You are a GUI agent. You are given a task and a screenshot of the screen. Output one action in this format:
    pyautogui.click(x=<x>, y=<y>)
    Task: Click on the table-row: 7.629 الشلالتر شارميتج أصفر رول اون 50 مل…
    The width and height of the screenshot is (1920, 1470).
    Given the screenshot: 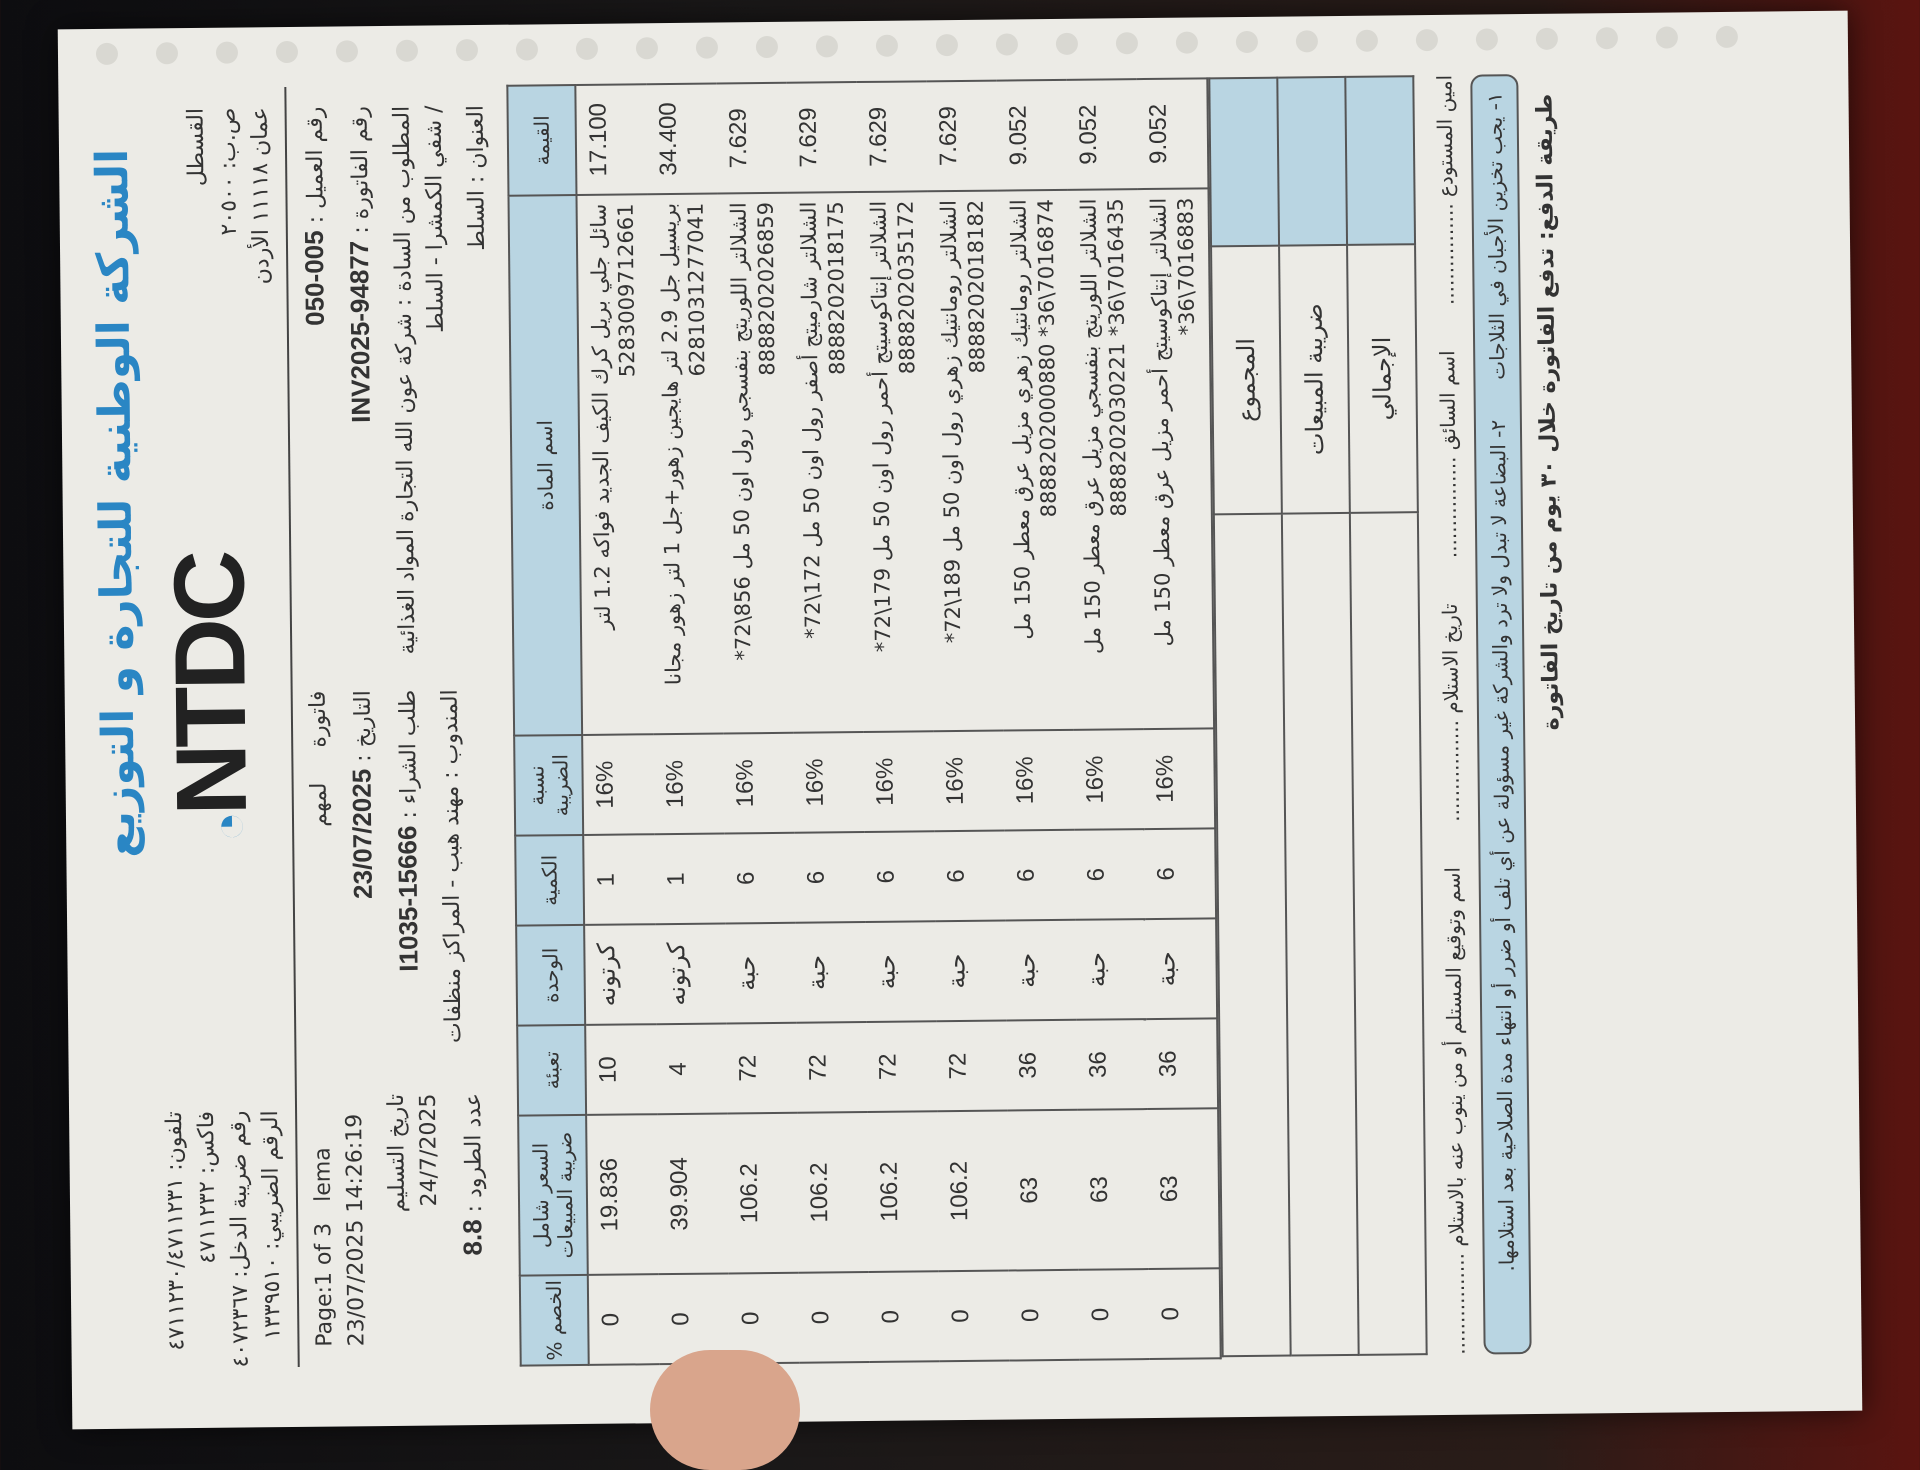 What is the action you would take?
    pyautogui.click(x=828, y=722)
    